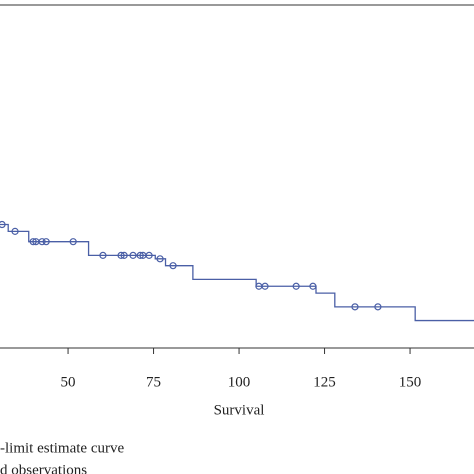 Image resolution: width=474 pixels, height=474 pixels. I want to click on x-tick-label: 150, so click(410, 382).